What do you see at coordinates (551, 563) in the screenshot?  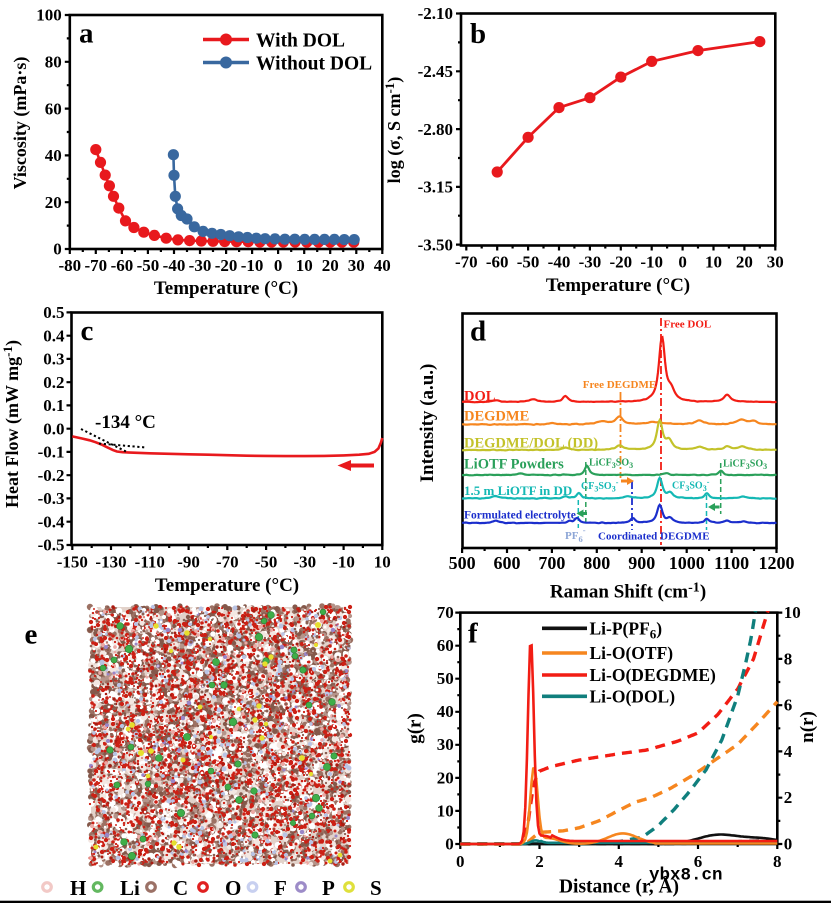 I see `svg-text: 700` at bounding box center [551, 563].